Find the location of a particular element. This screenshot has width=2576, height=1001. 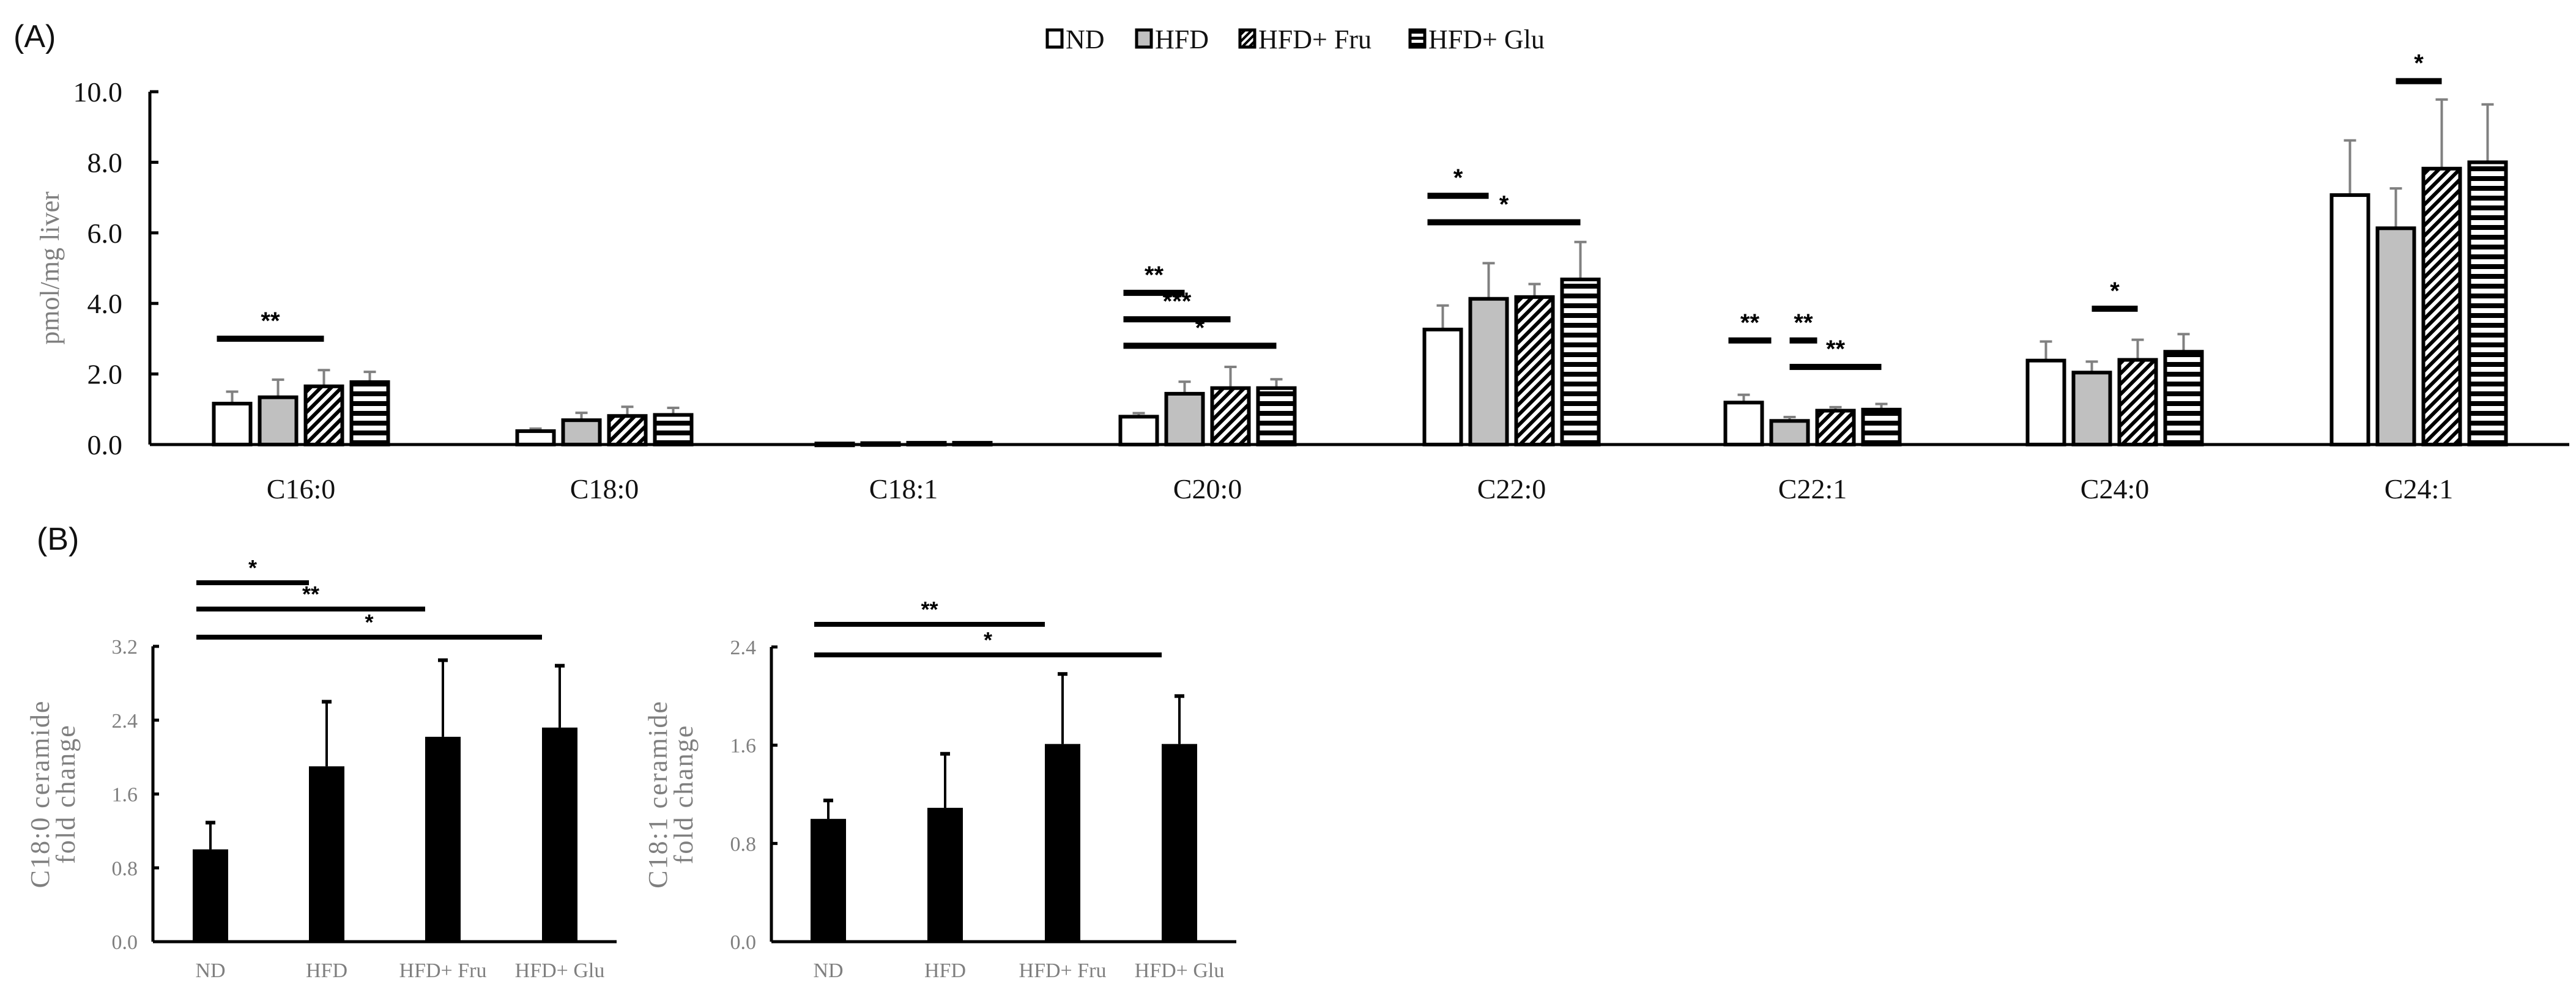

bar-C20-0-HFDFru is located at coordinates (1230, 416).